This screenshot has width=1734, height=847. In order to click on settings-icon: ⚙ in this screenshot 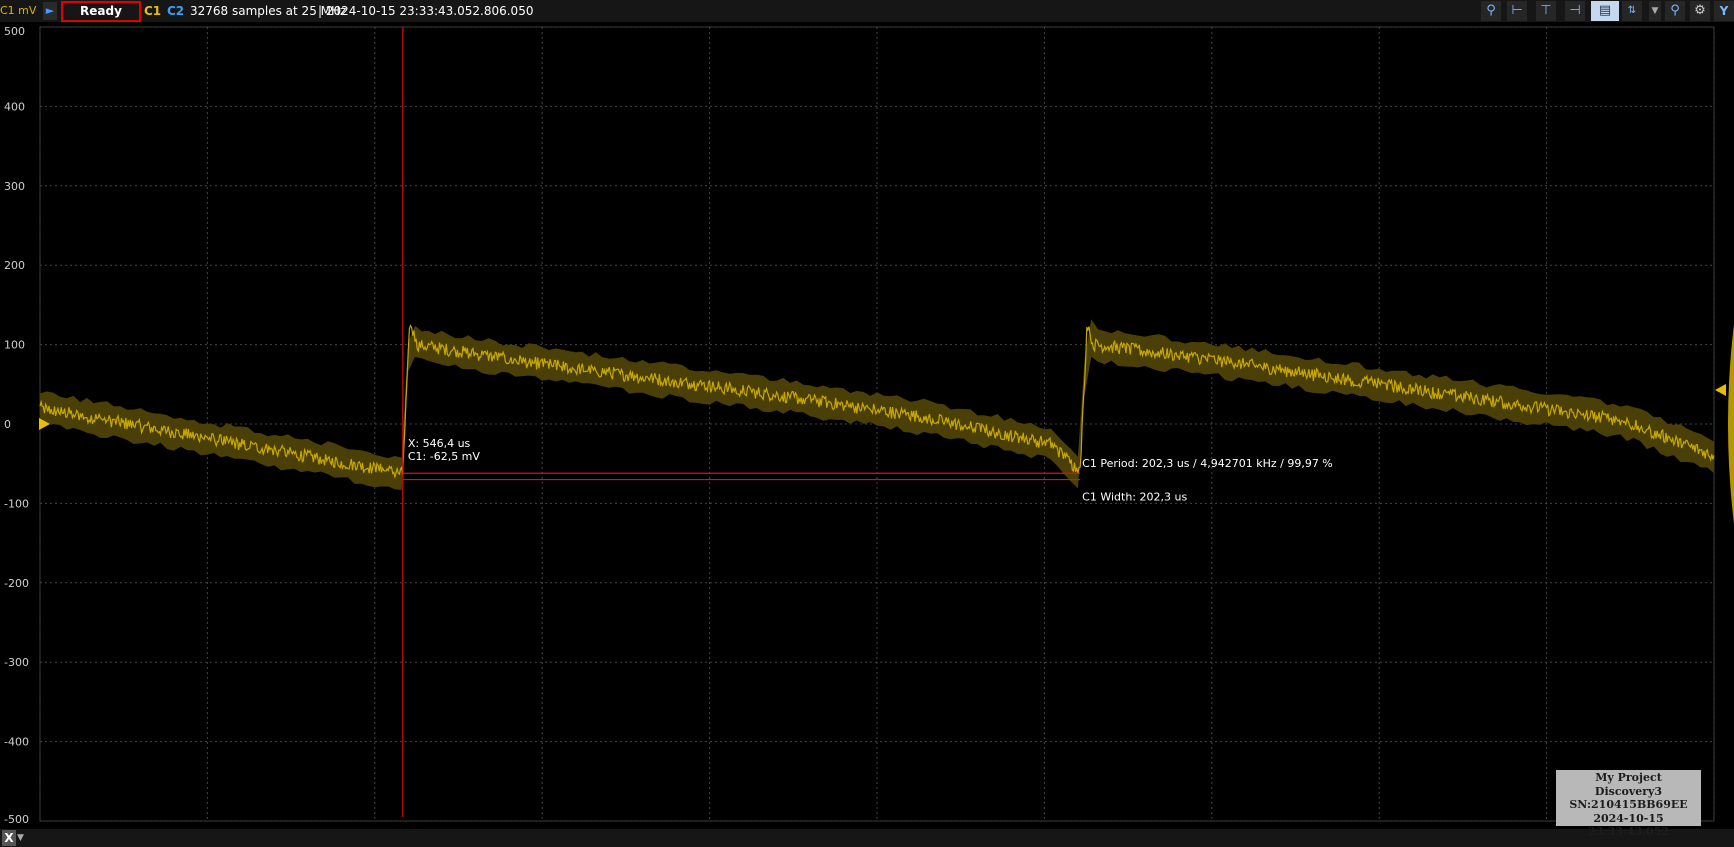, I will do `click(1700, 11)`.